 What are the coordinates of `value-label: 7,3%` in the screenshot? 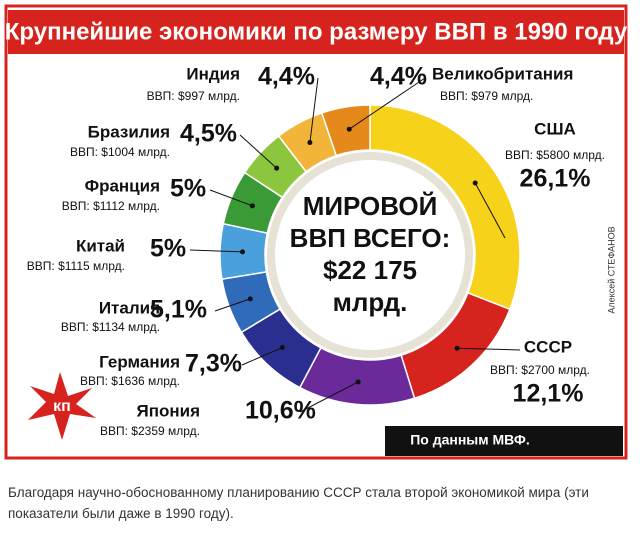 It's located at (213, 364).